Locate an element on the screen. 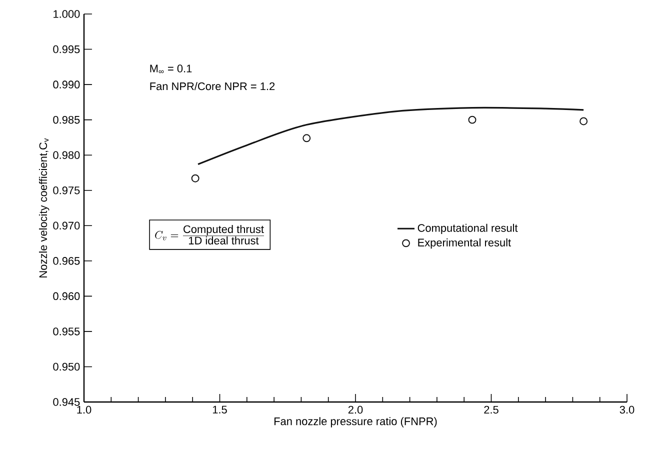 The height and width of the screenshot is (453, 645). y-axis-title: Nozzle velocity coefficient,C$_{v}$ is located at coordinates (44, 208).